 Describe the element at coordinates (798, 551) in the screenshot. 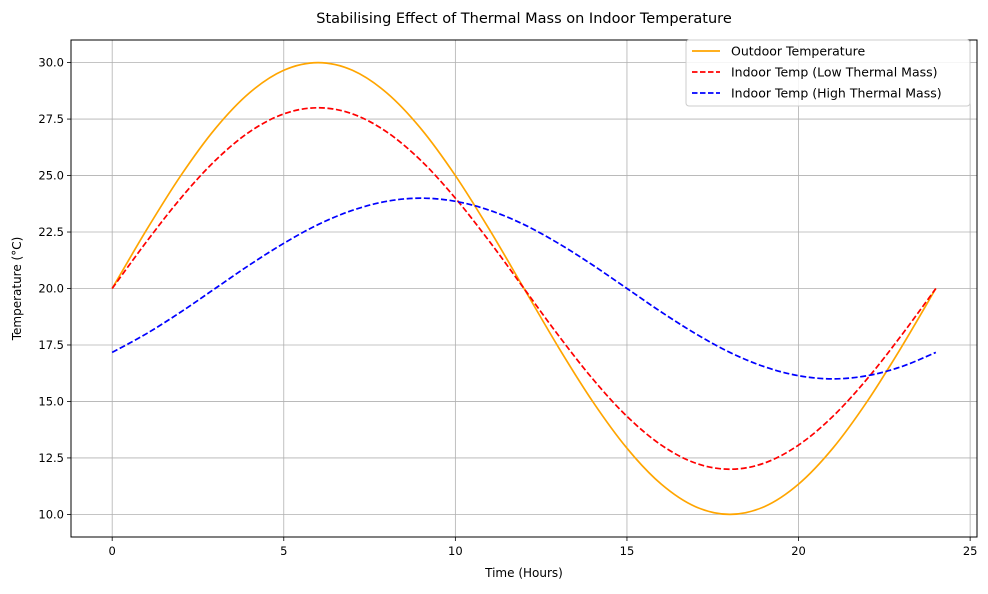

I see `x-tick-label: 20` at that location.